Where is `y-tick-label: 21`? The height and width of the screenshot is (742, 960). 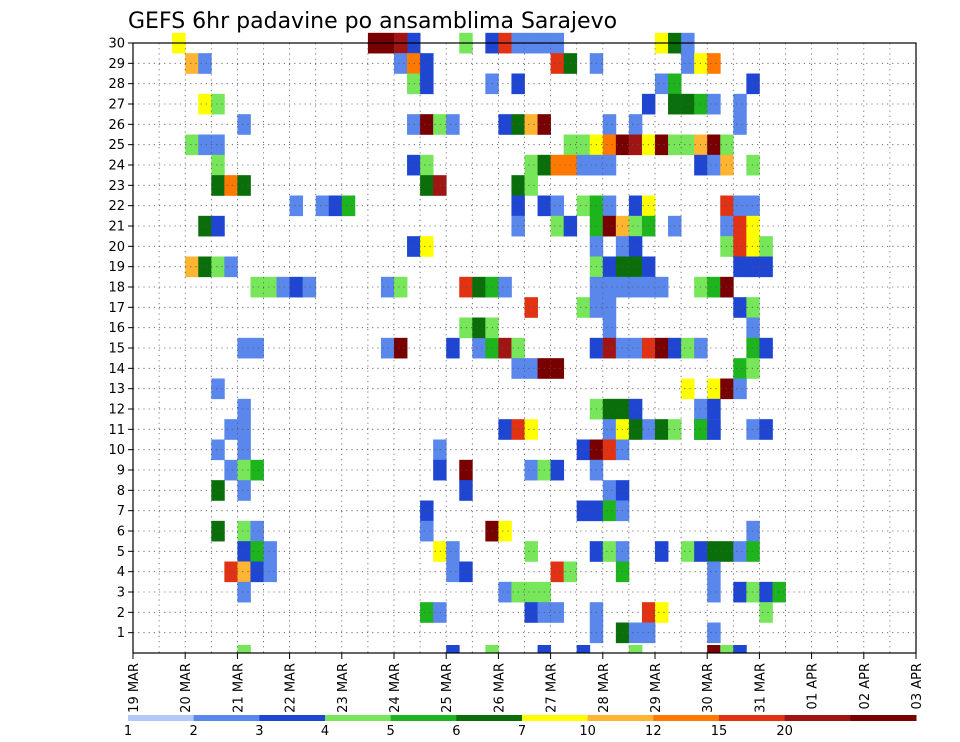 y-tick-label: 21 is located at coordinates (116, 227).